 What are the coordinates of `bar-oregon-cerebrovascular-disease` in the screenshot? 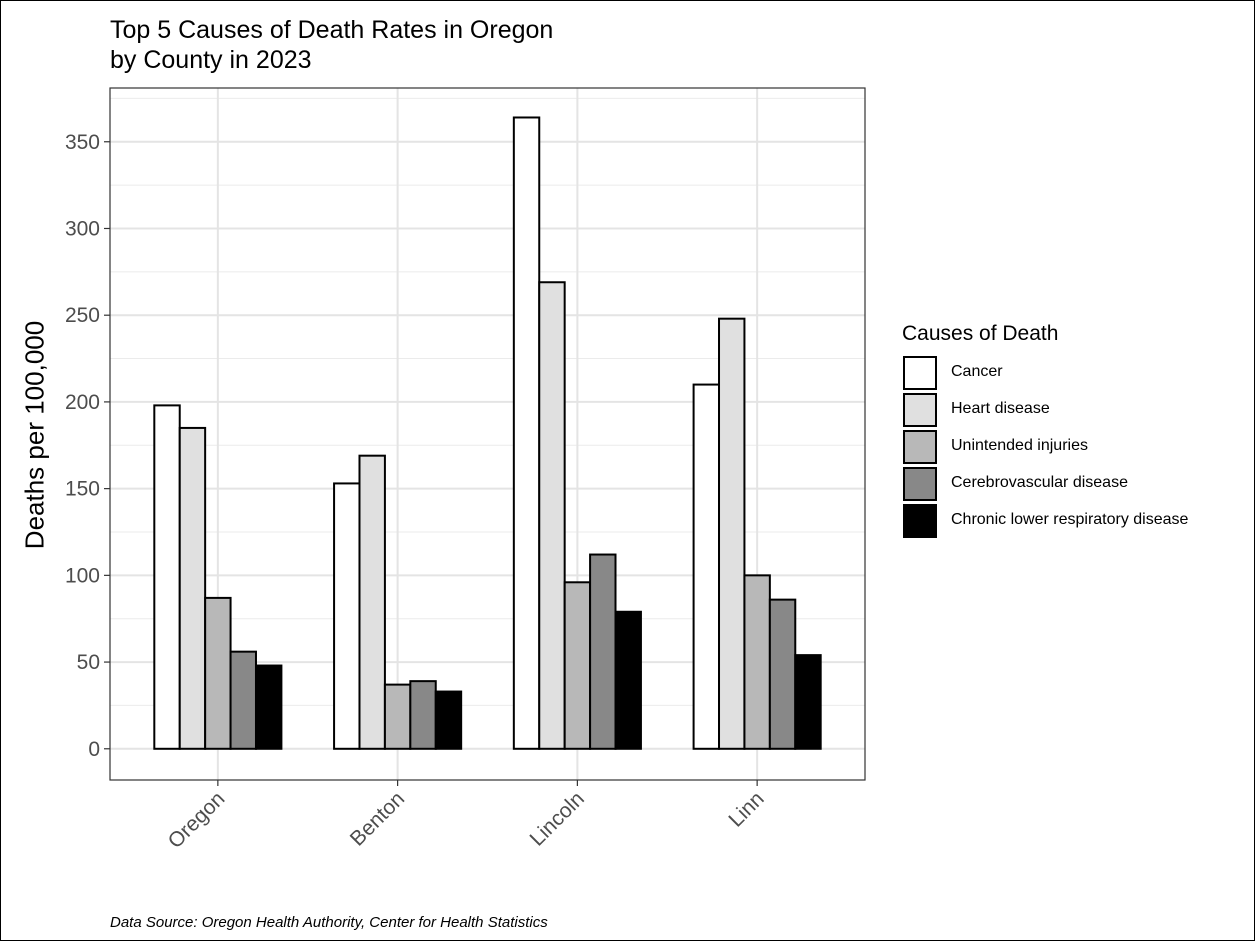 It's located at (243, 700).